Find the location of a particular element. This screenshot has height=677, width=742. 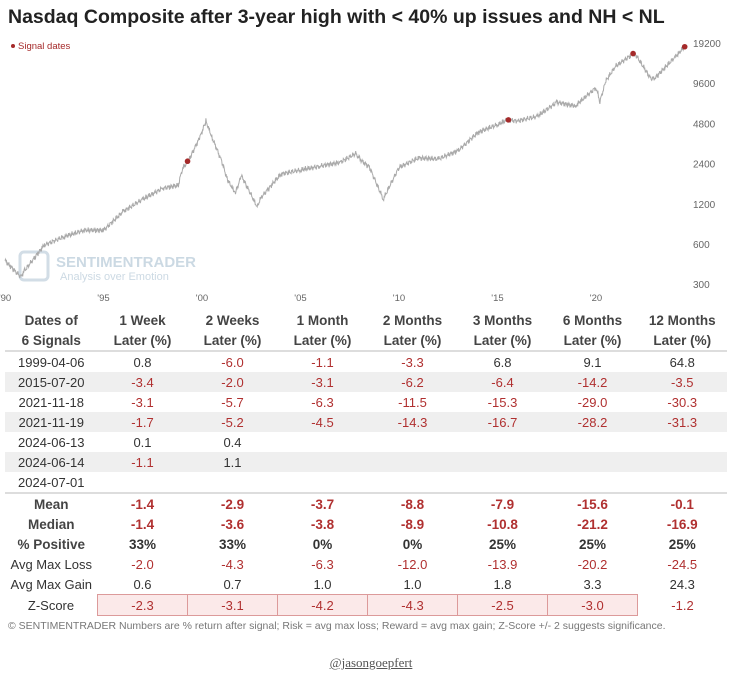

cell-value: -30.3 is located at coordinates (682, 402).